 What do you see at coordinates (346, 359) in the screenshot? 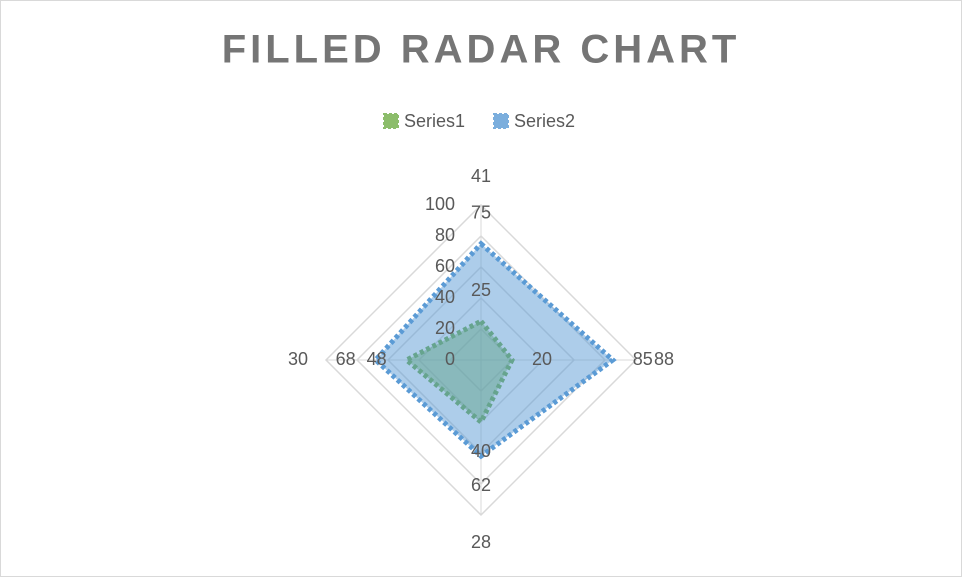
I see `data-label: 68` at bounding box center [346, 359].